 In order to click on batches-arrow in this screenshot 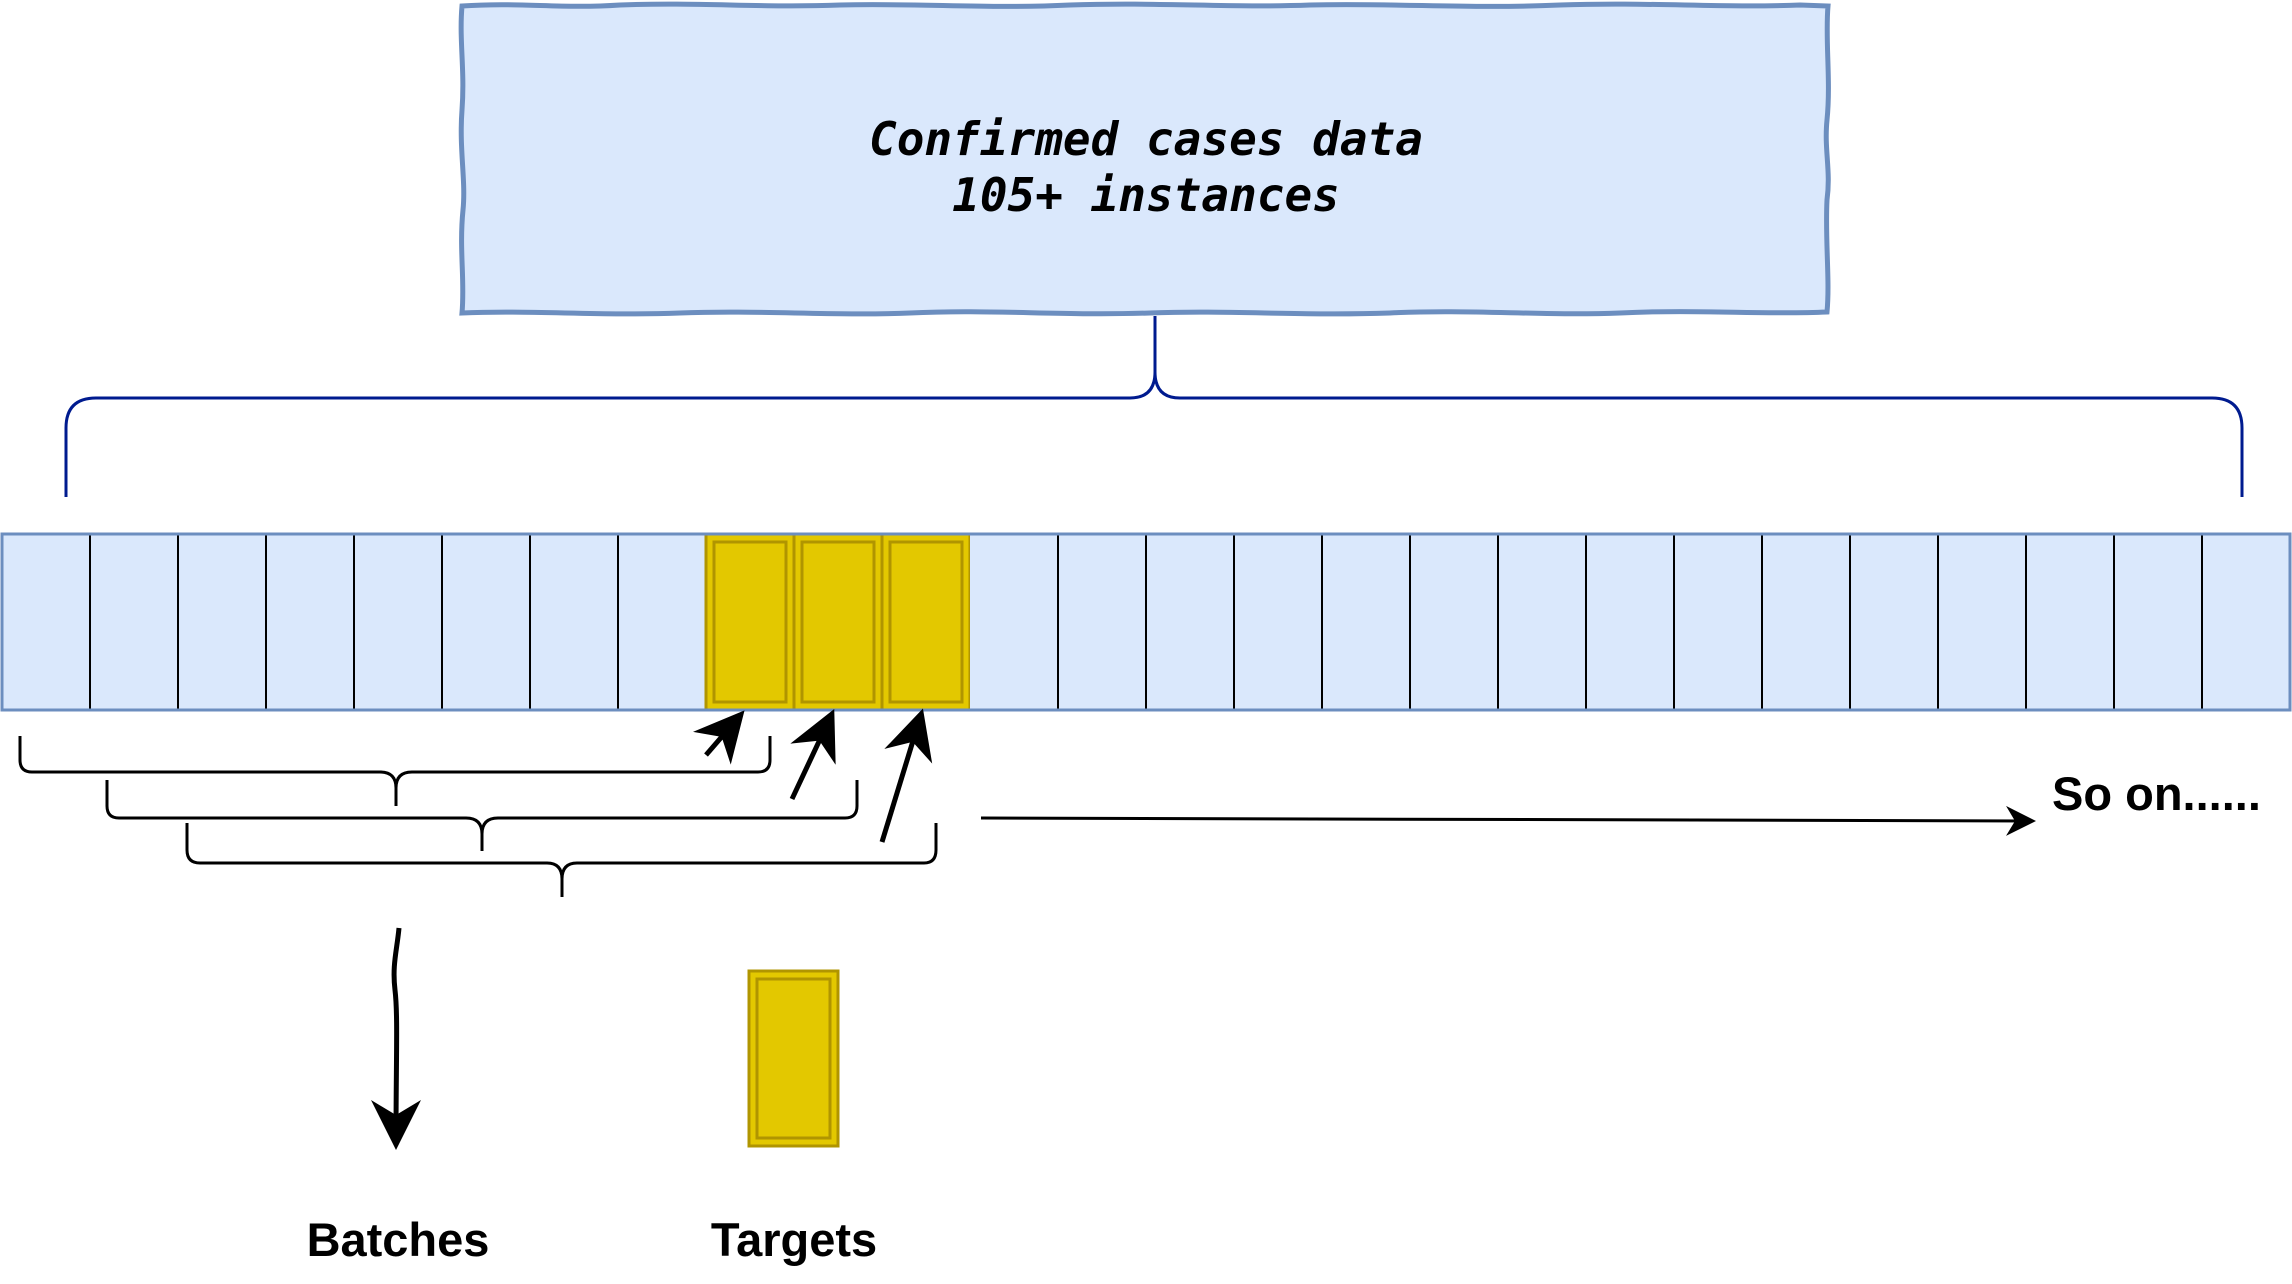, I will do `click(396, 1038)`.